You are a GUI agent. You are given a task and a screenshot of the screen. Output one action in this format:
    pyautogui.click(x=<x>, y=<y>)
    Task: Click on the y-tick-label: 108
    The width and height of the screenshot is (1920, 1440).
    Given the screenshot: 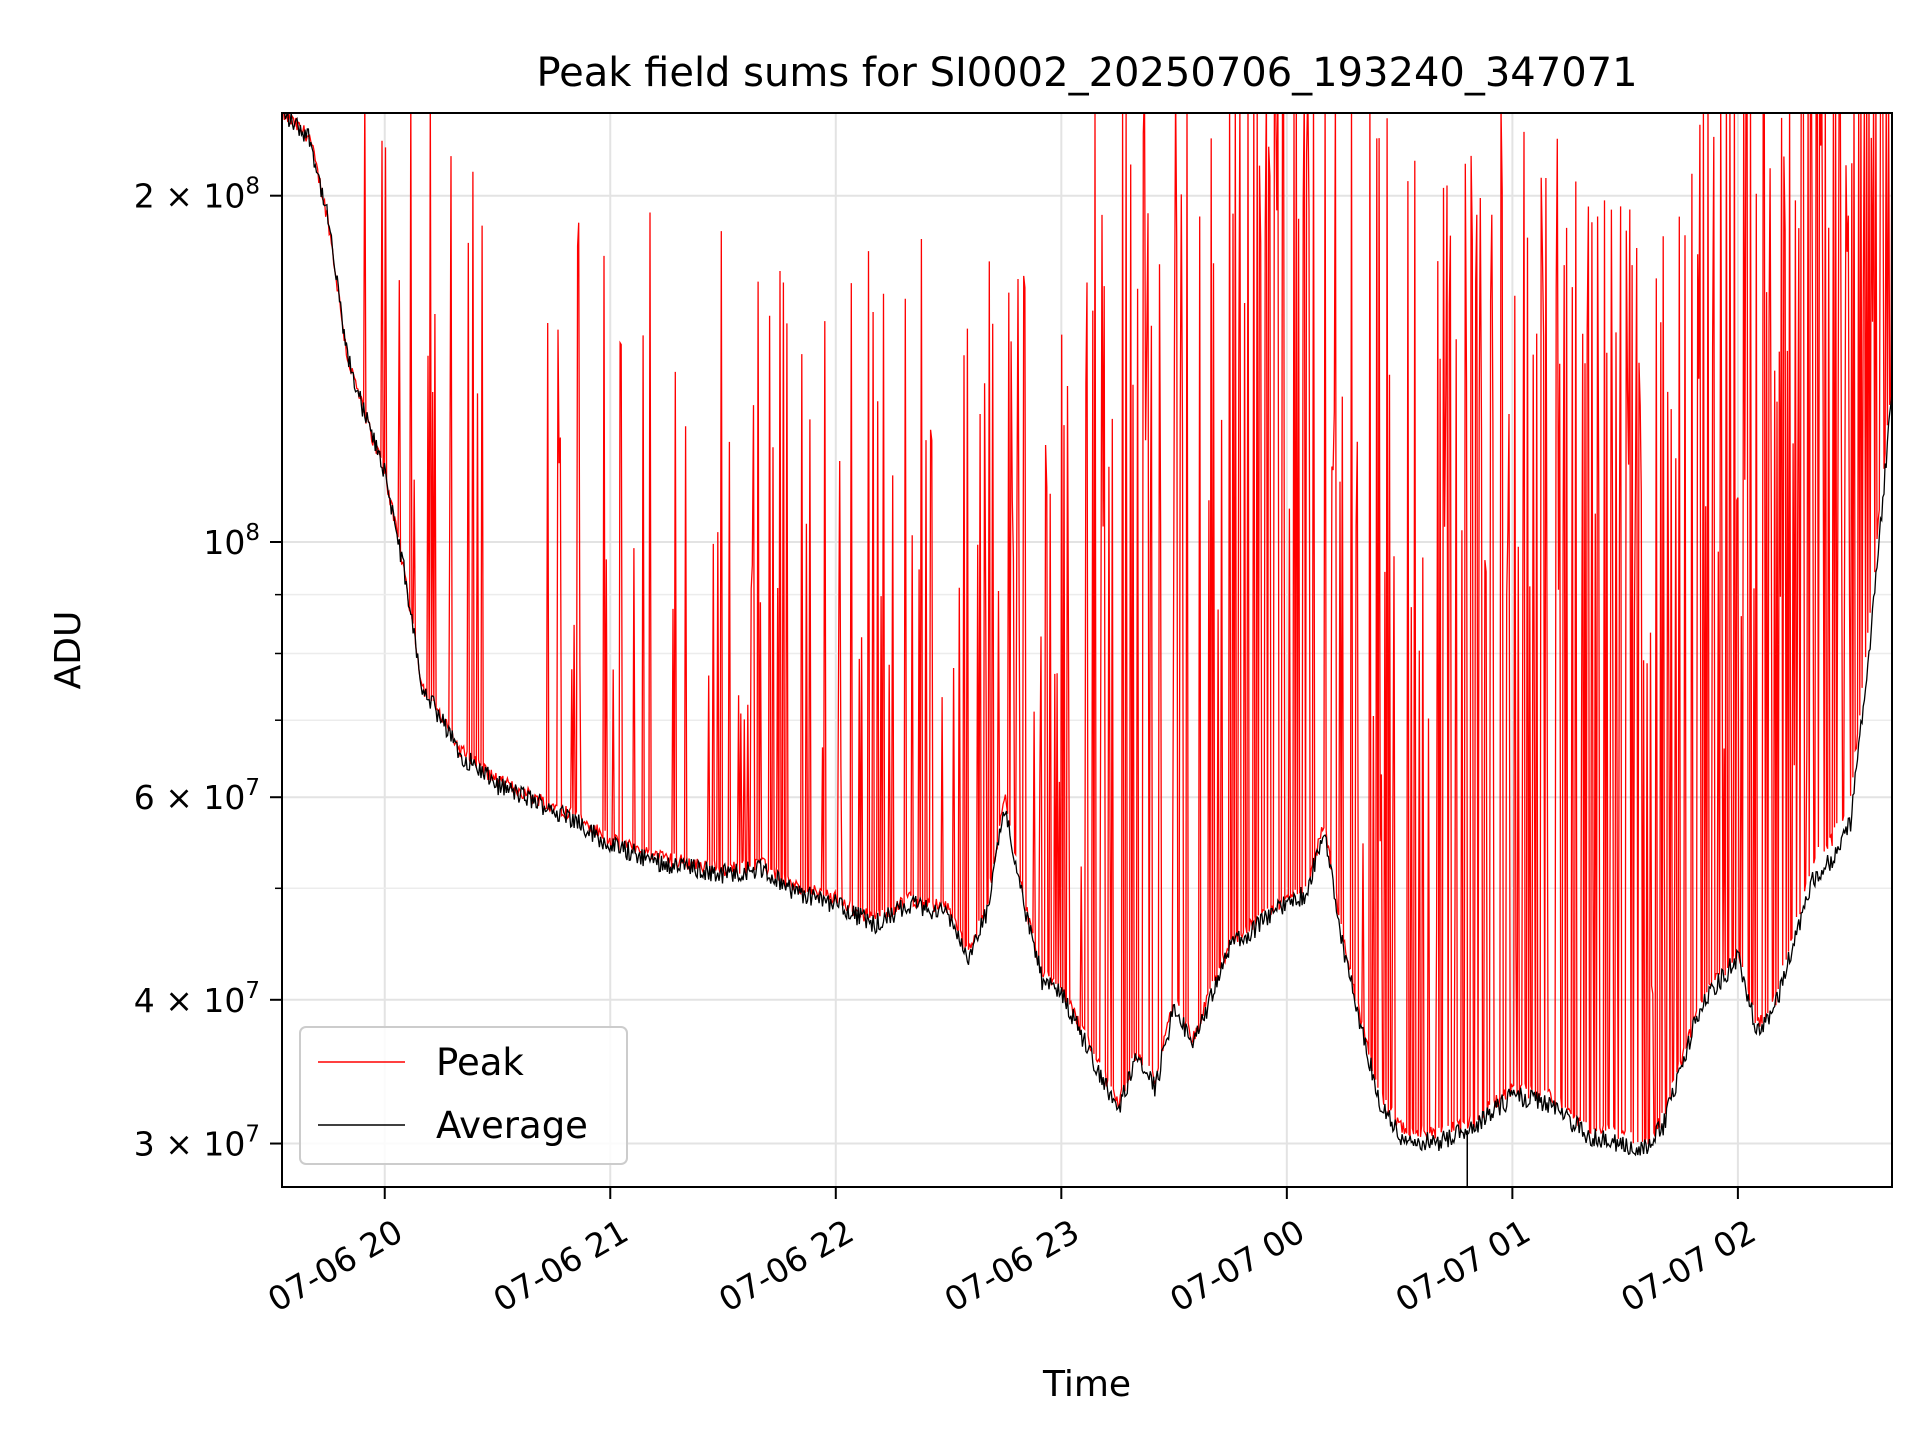 What is the action you would take?
    pyautogui.click(x=231, y=541)
    